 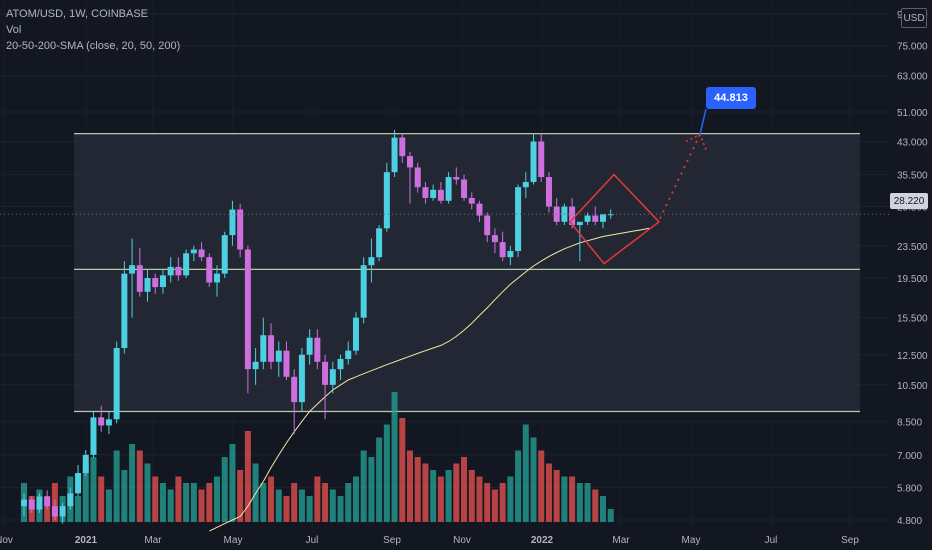 I want to click on volume-indicator-label: Vol, so click(x=14, y=30).